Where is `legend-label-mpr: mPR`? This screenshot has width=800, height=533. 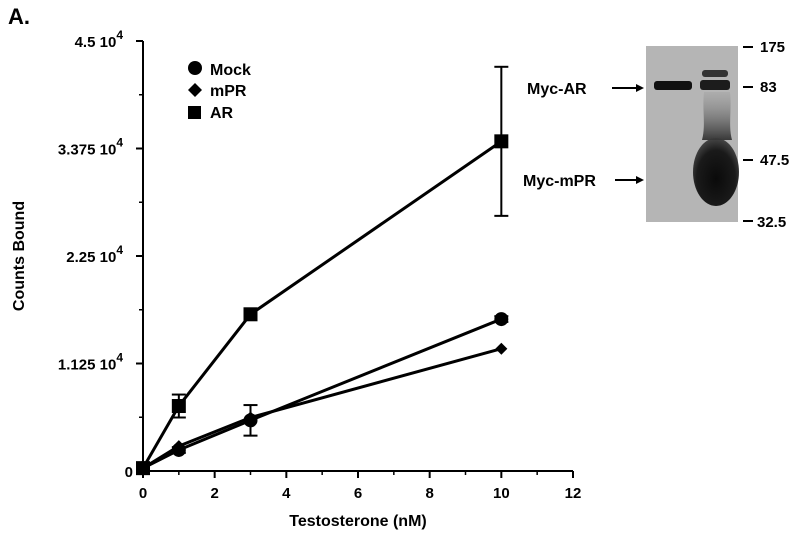
legend-label-mpr: mPR is located at coordinates (228, 91).